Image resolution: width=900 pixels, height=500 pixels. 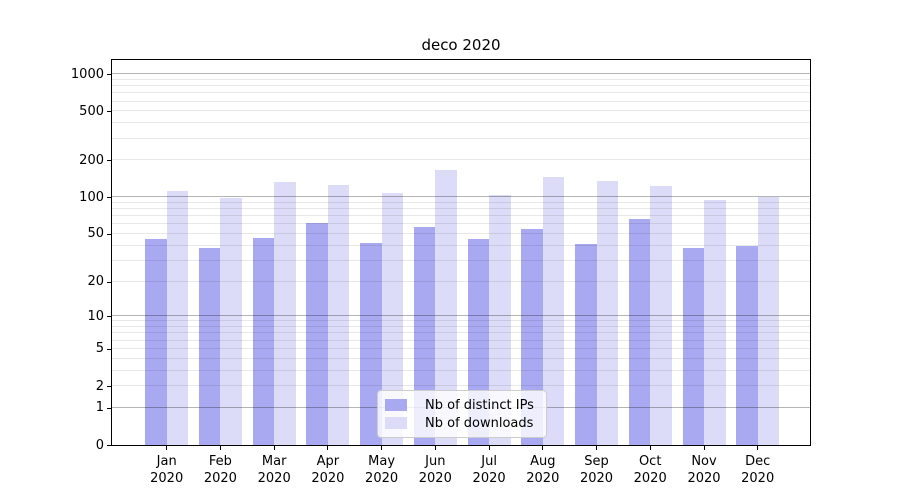 I want to click on bar-distinct-ips-may, so click(x=371, y=344).